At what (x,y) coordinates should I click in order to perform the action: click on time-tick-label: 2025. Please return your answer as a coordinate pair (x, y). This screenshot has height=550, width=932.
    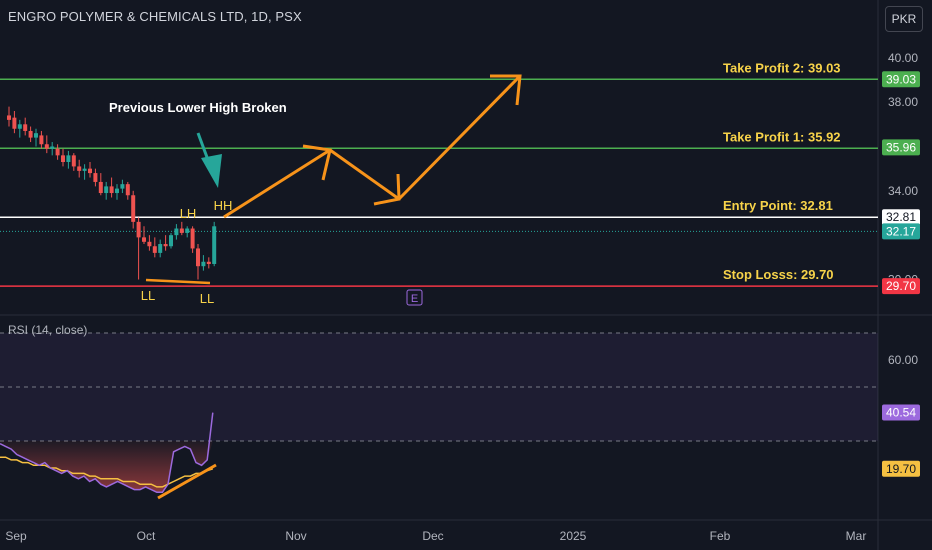
    Looking at the image, I should click on (573, 536).